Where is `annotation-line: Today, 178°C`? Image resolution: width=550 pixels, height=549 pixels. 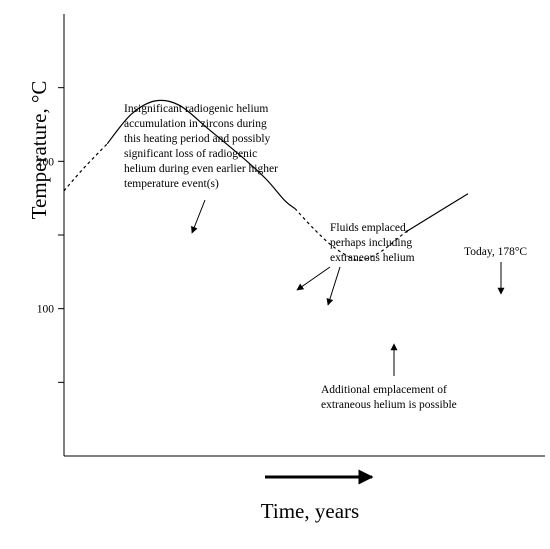
annotation-line: Today, 178°C is located at coordinates (495, 252).